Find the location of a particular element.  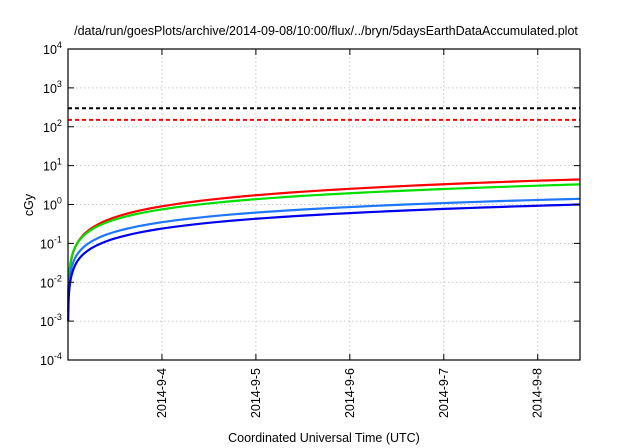

x-tick-label: 2014-9-6 is located at coordinates (350, 393).